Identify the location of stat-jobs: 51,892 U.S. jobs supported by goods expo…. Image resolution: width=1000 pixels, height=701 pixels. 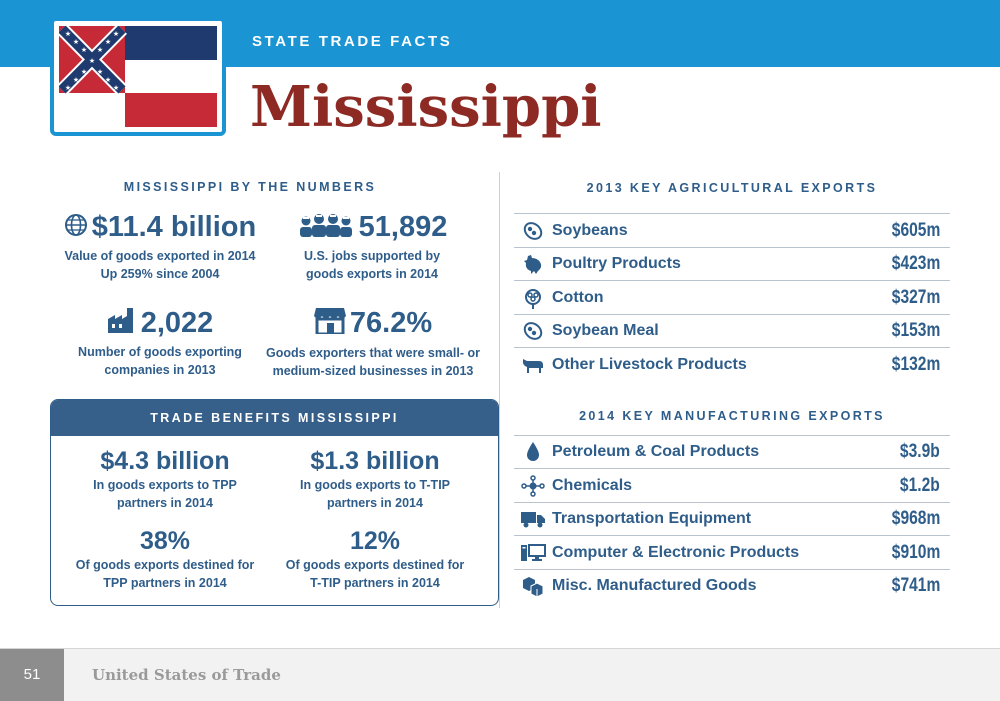
(372, 246).